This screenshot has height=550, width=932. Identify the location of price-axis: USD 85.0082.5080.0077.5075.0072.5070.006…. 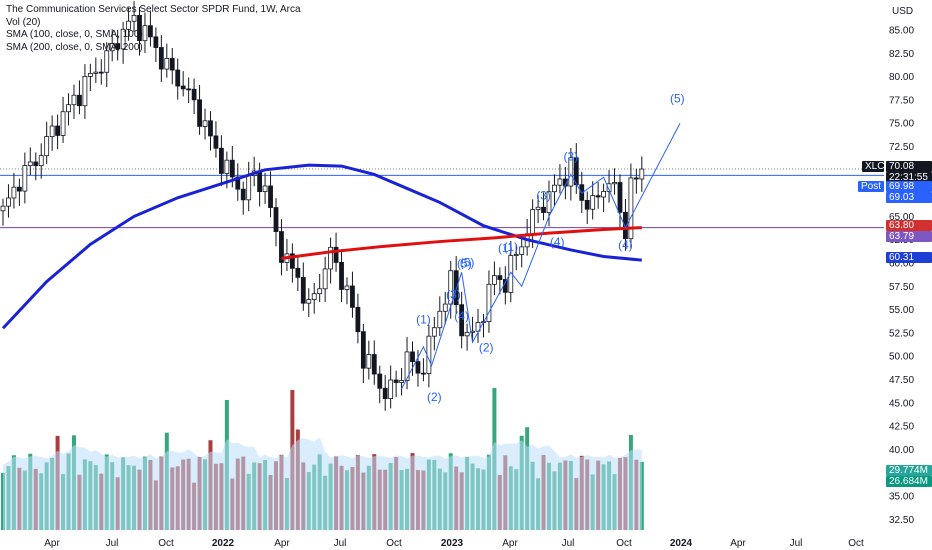
(901, 266).